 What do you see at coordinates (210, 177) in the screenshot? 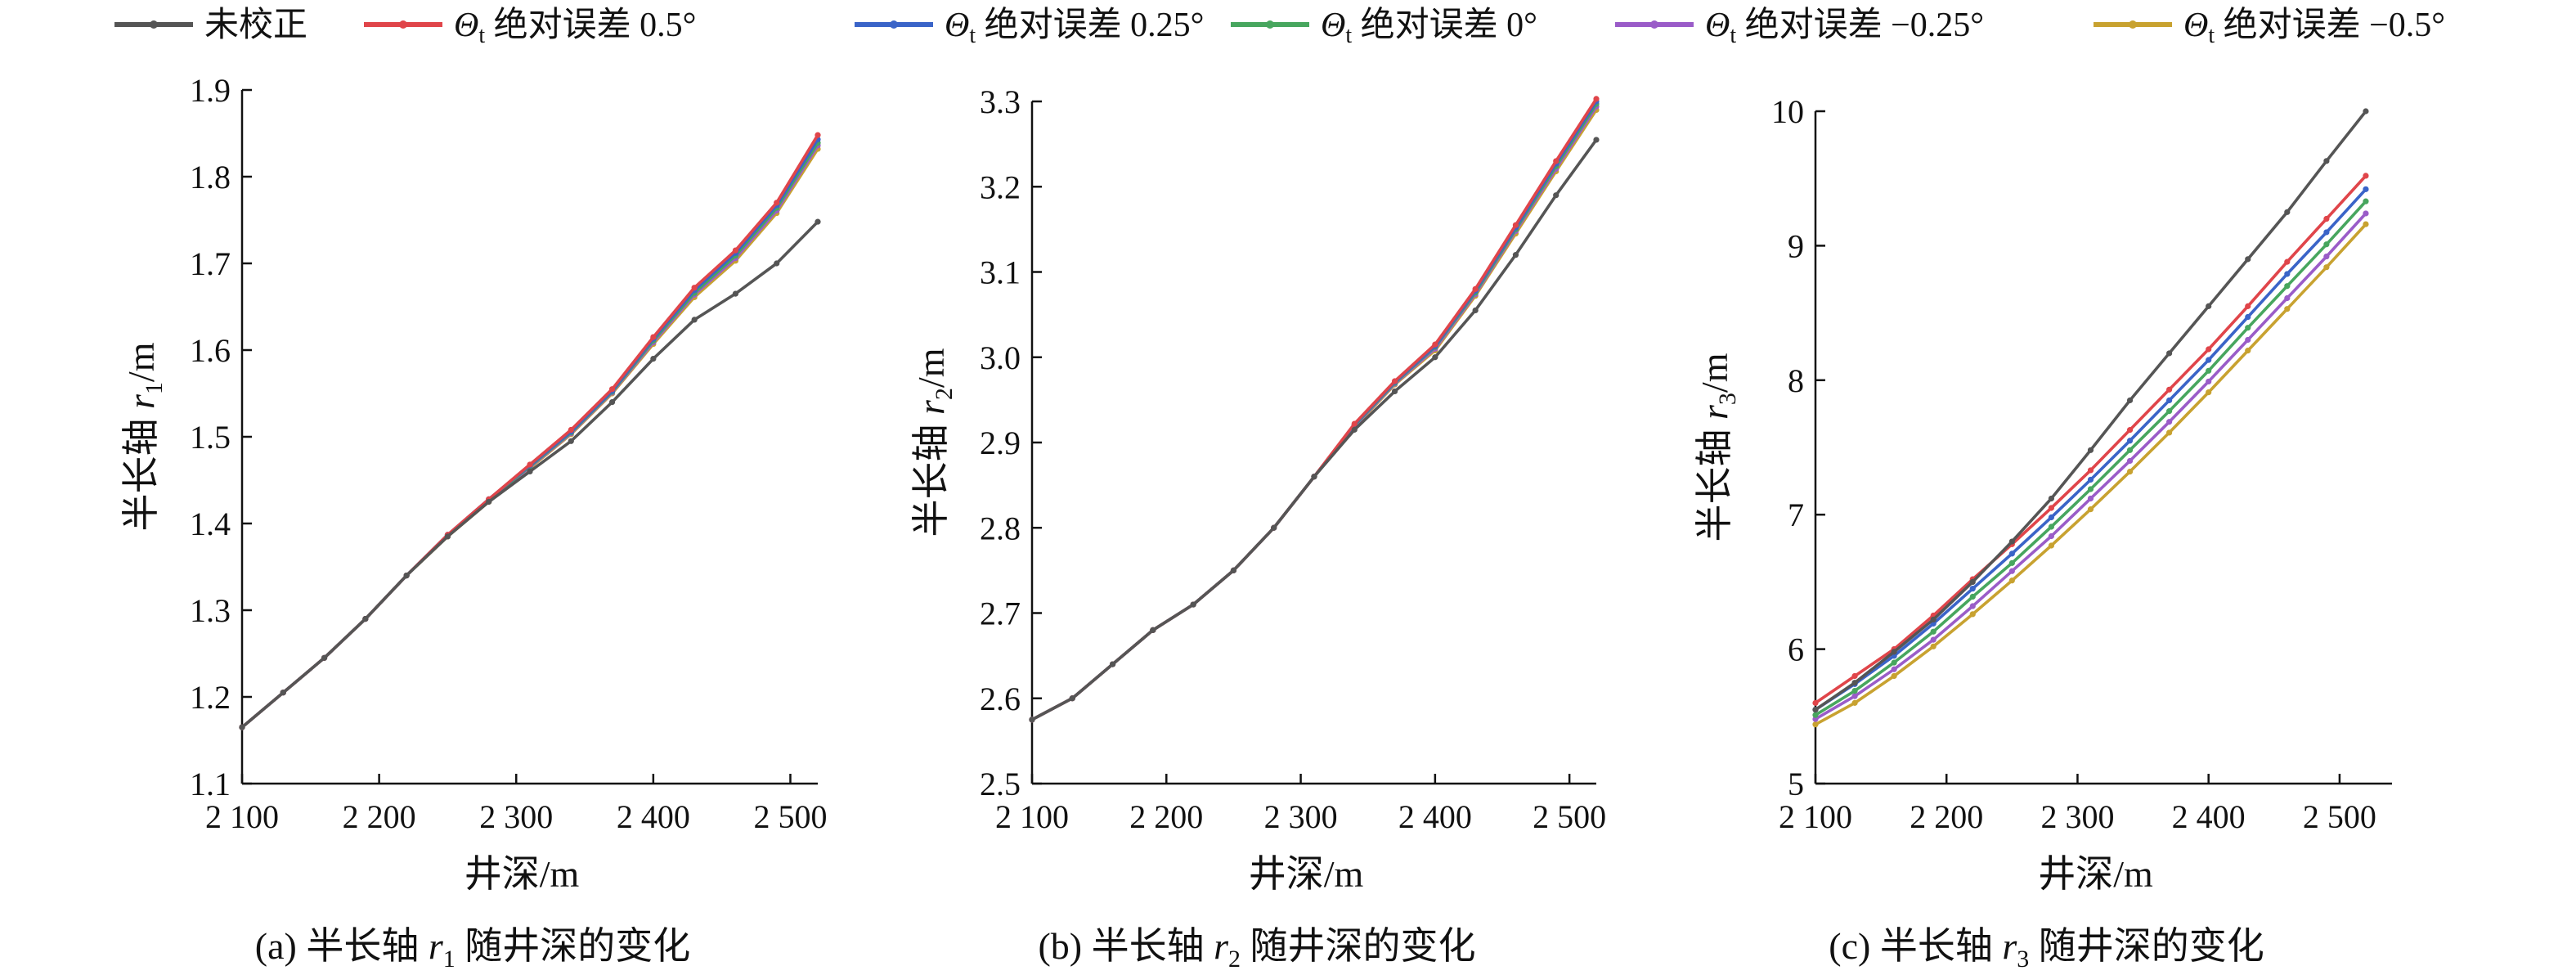
I see `y-tick-label: 1.8` at bounding box center [210, 177].